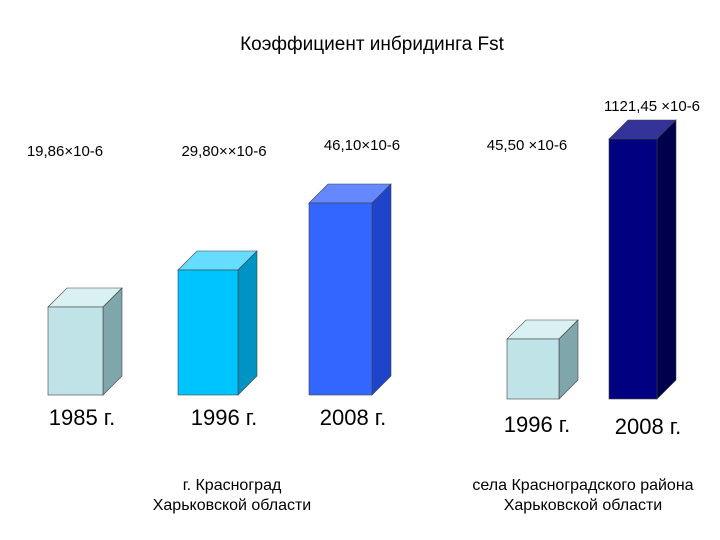 The image size is (720, 540). Describe the element at coordinates (82, 417) in the screenshot. I see `category-label: 1985 г.` at that location.